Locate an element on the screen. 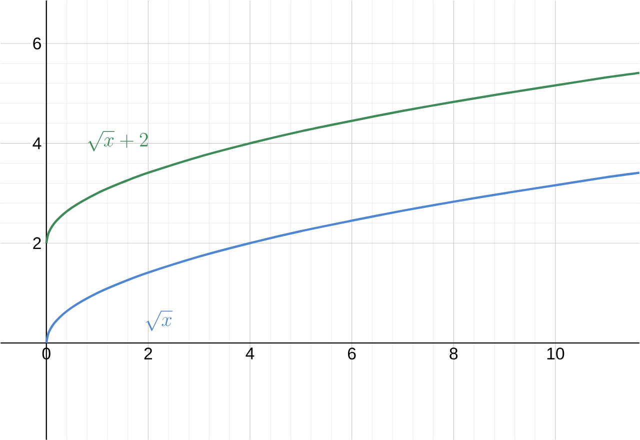 The image size is (640, 440). x-tick-label: 6 is located at coordinates (352, 353).